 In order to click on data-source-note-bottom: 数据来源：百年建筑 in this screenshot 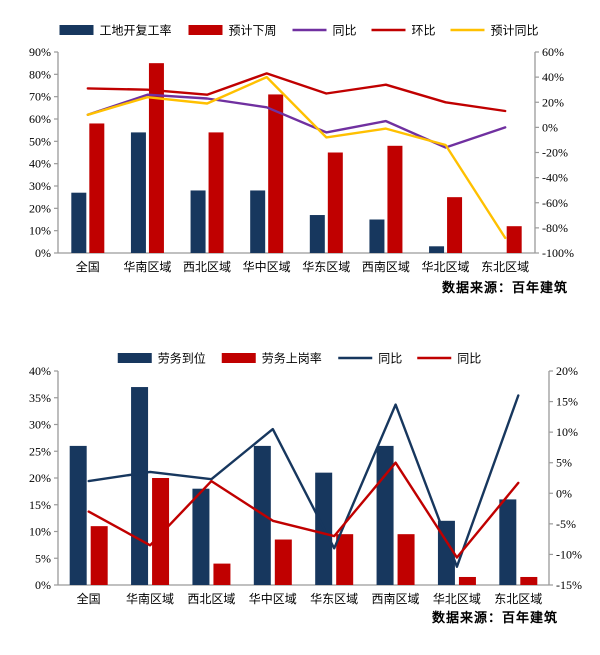, I will do `click(494, 617)`.